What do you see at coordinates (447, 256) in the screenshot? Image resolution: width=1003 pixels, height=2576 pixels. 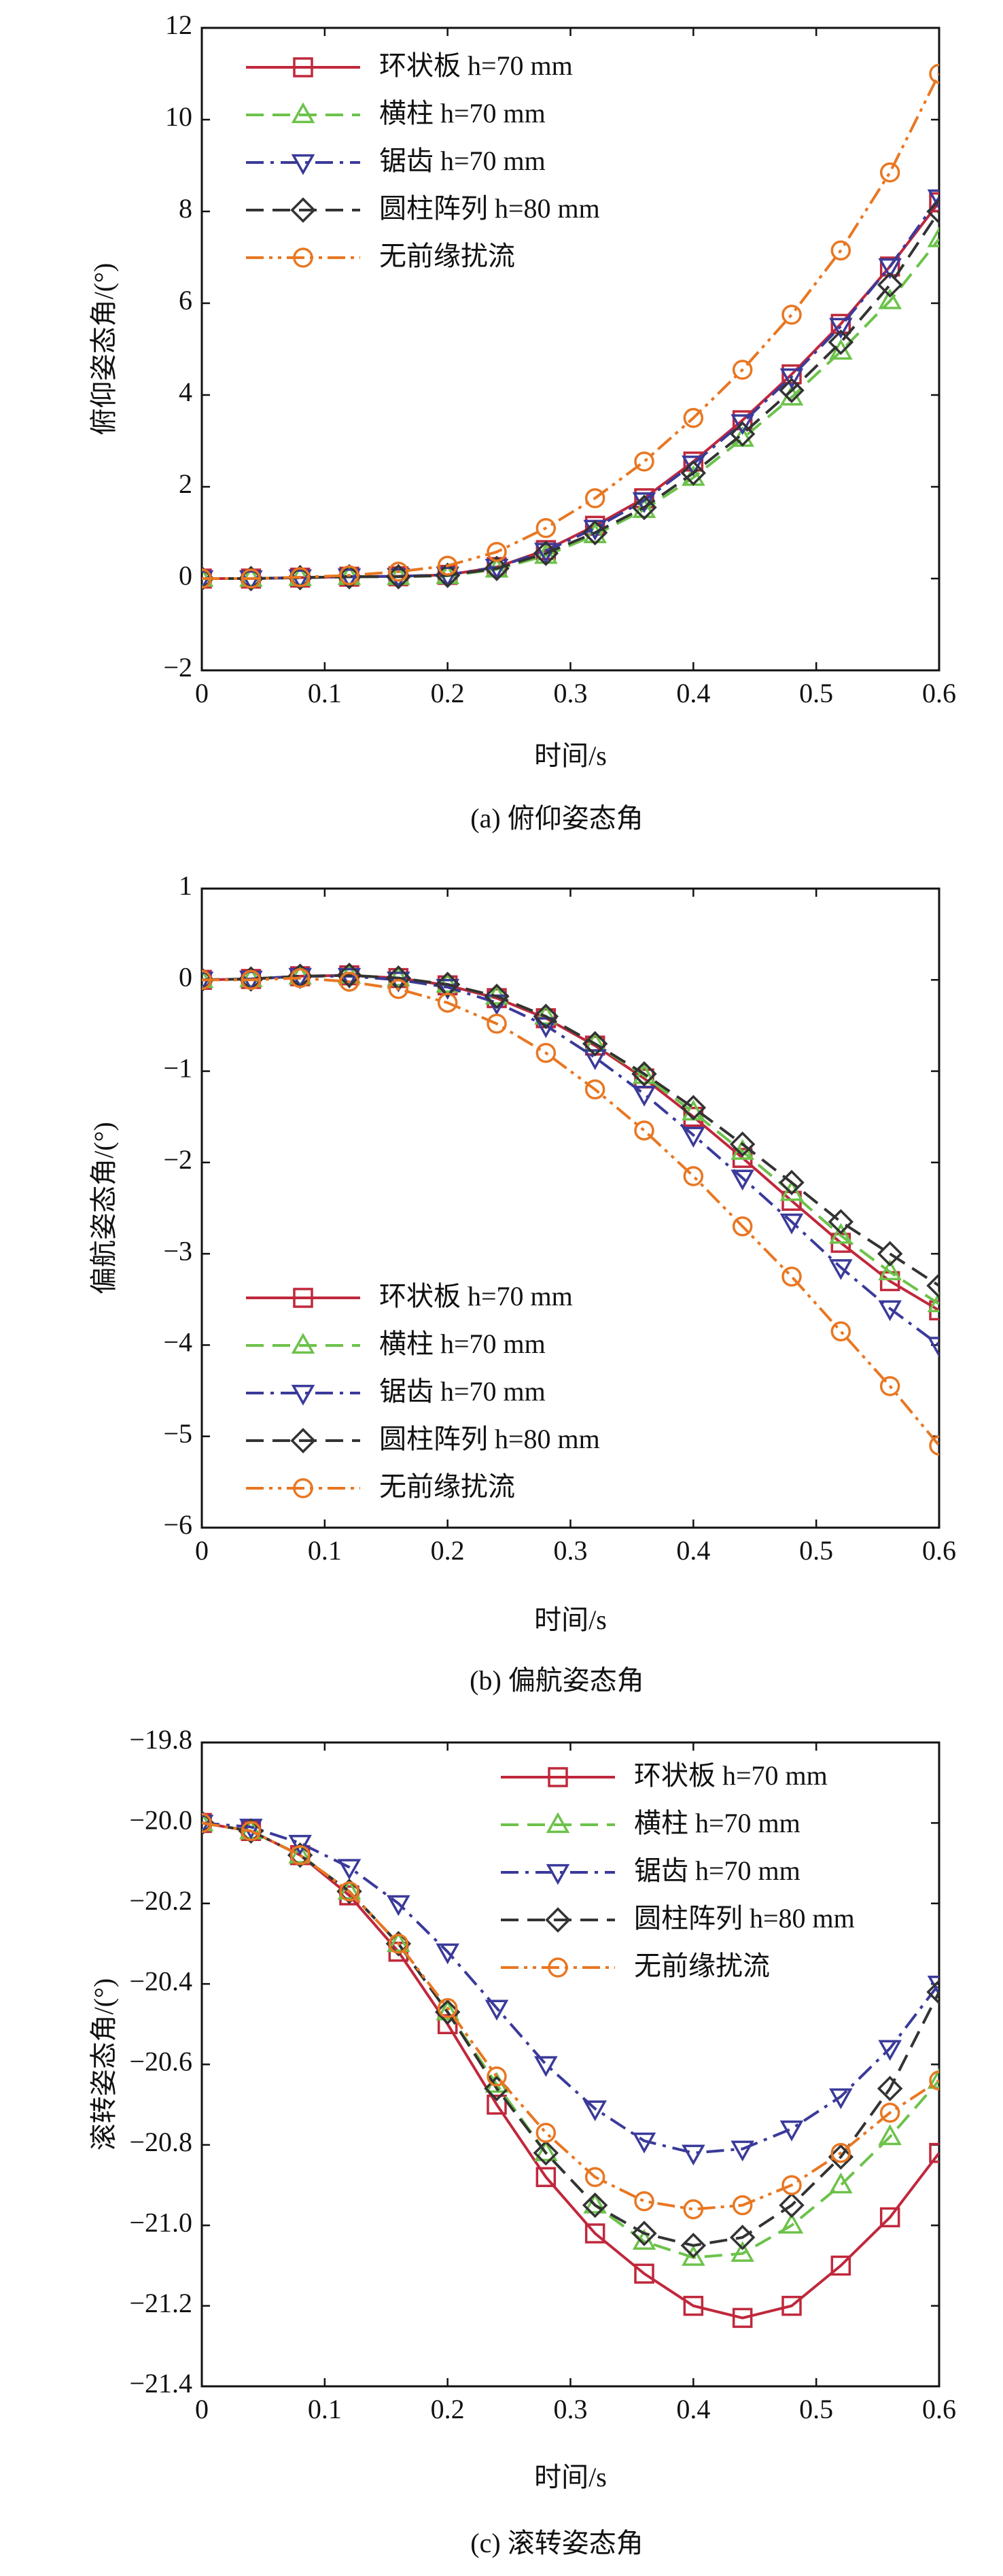 I see `legend-label: 无前缘扰流` at bounding box center [447, 256].